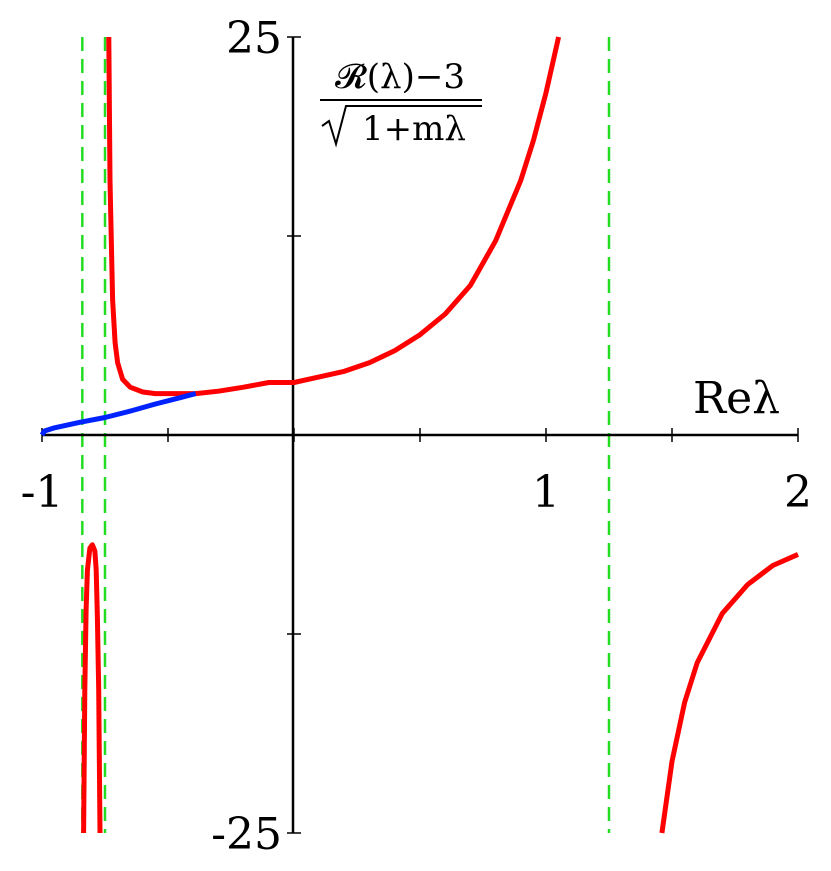 The width and height of the screenshot is (831, 871). I want to click on y-tick-label: 25, so click(254, 38).